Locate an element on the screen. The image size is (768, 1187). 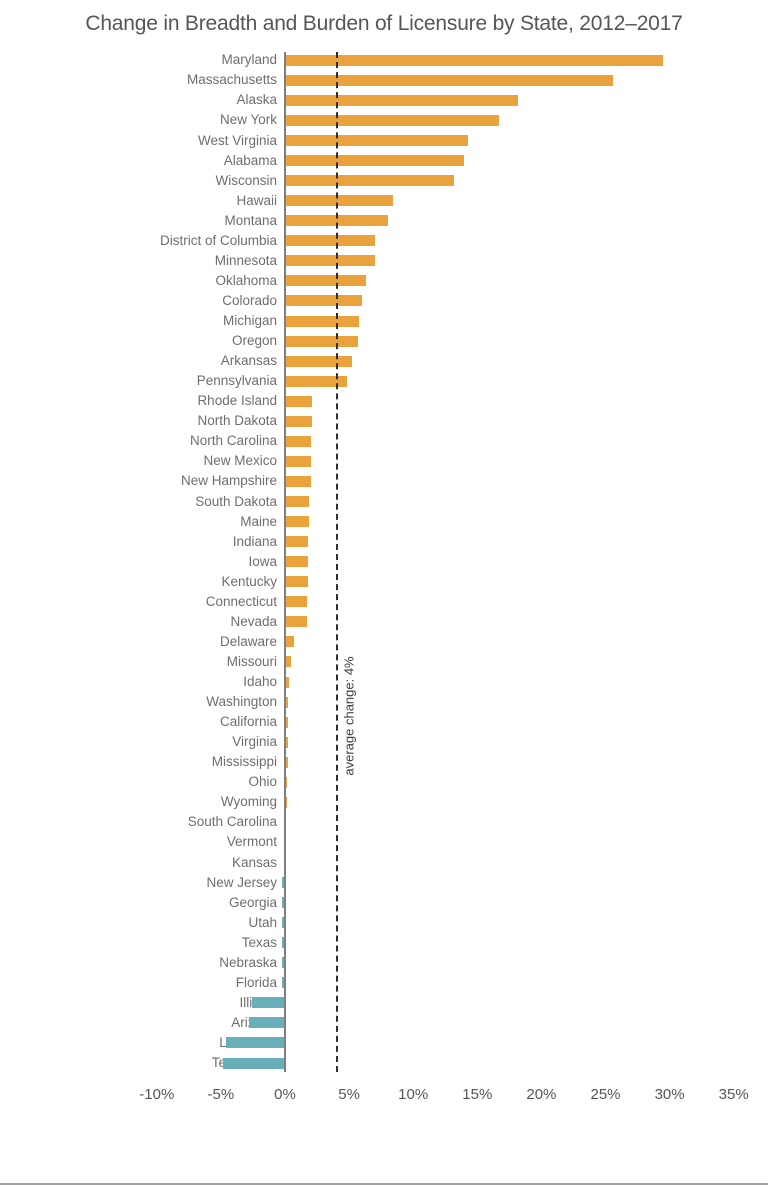
state-label: Georgia is located at coordinates (252, 902).